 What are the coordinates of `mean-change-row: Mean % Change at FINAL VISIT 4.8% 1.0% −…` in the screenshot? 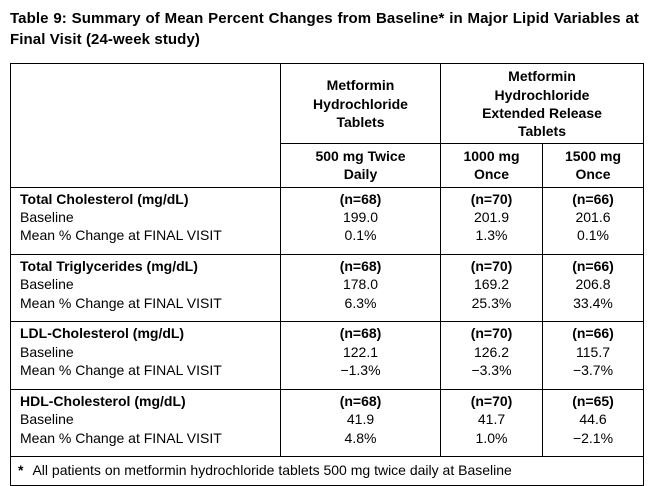 It's located at (327, 442).